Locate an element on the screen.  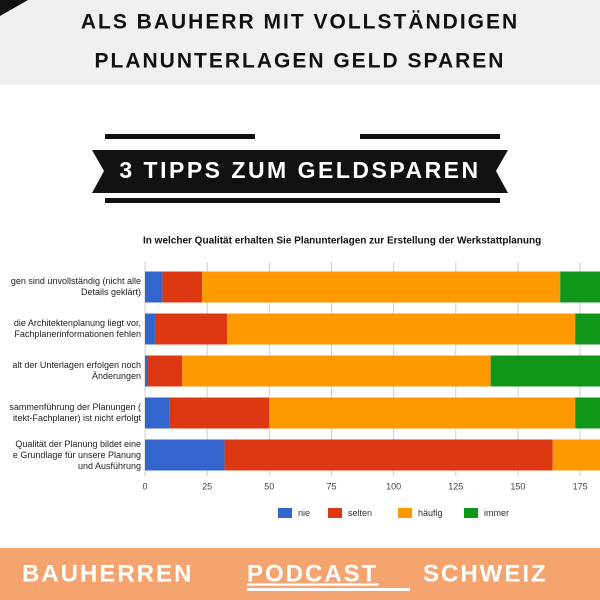
legend-label: selten is located at coordinates (360, 513).